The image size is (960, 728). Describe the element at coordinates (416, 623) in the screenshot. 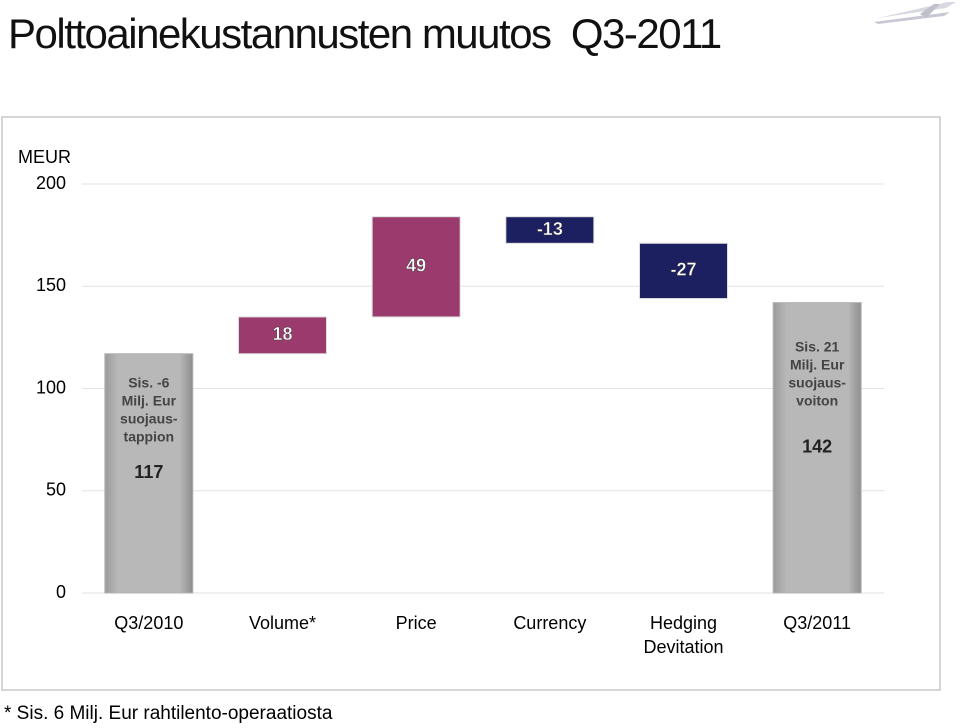

I see `x-tick-label: Price` at that location.